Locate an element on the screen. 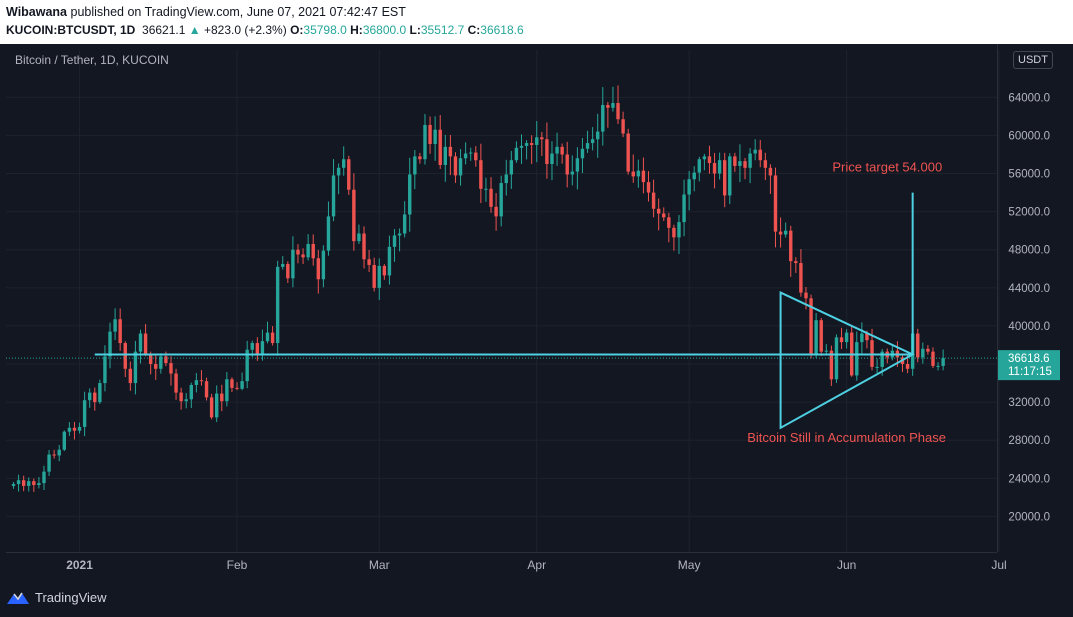  x-tick-label: Mar is located at coordinates (379, 565).